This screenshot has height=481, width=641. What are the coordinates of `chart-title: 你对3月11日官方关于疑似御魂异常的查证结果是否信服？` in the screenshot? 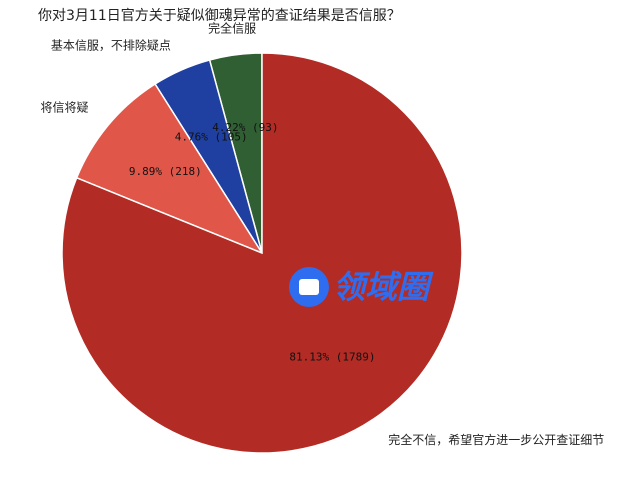 It's located at (219, 16).